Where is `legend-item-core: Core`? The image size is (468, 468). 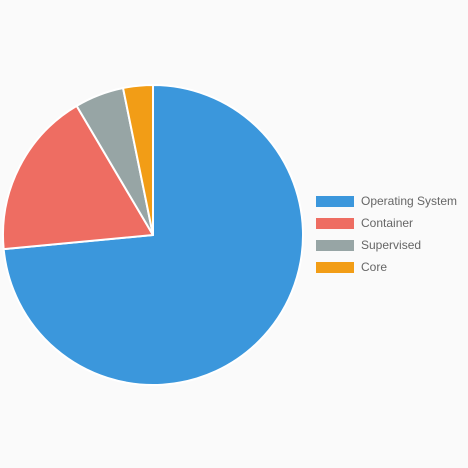 legend-item-core: Core is located at coordinates (390, 267).